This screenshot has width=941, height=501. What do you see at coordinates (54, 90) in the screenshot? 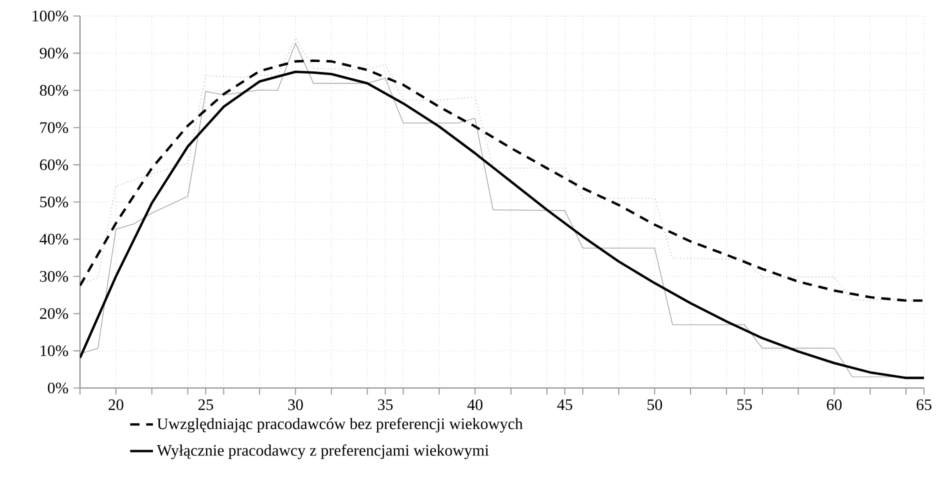
I see `y-tick-label: 80%` at bounding box center [54, 90].